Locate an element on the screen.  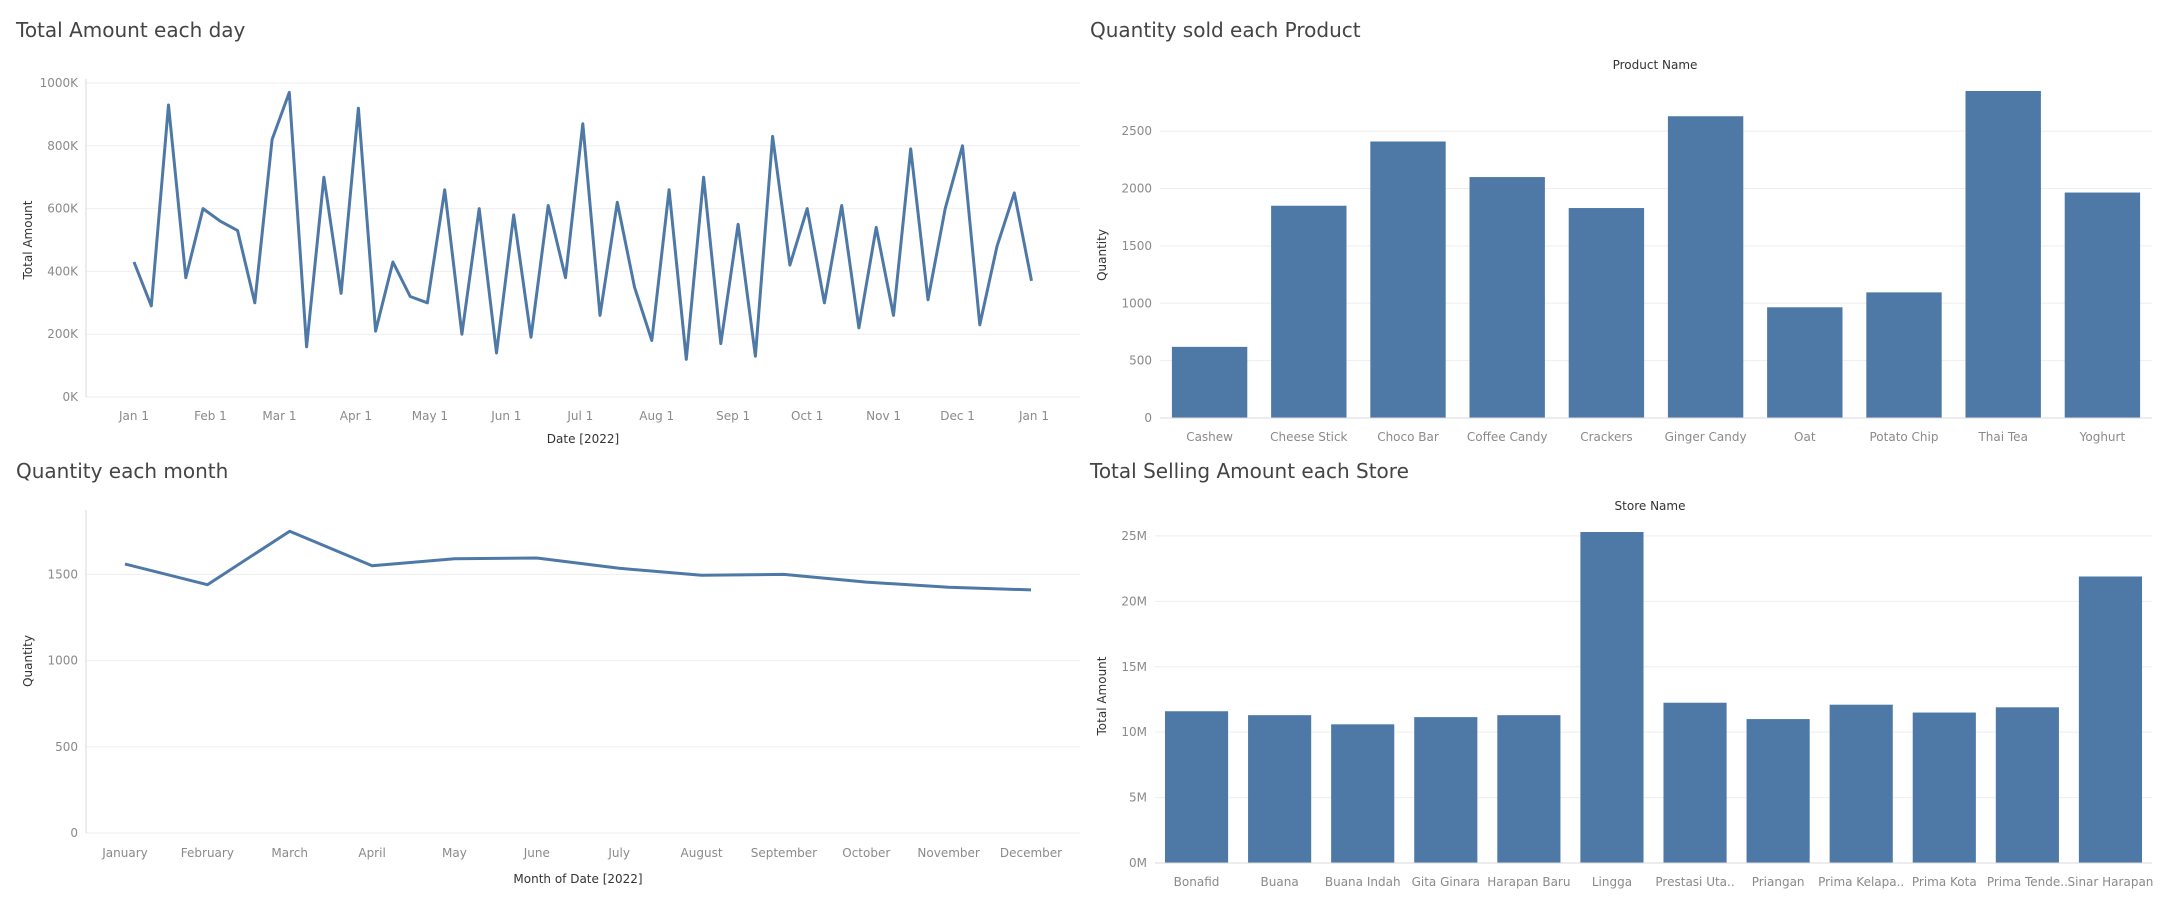
bar-ginger-candy is located at coordinates (1705, 267).